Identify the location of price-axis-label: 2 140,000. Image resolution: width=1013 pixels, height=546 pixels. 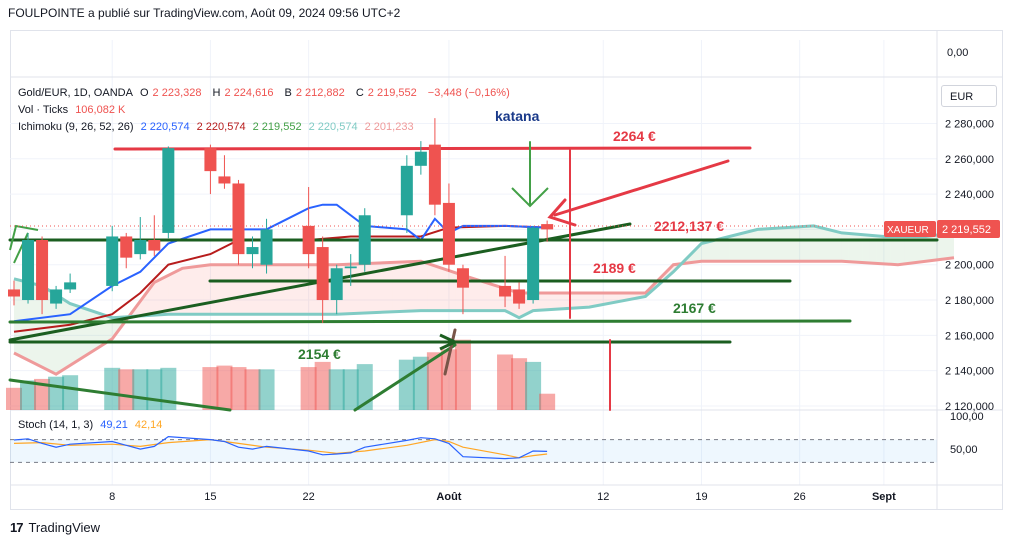
(969, 372).